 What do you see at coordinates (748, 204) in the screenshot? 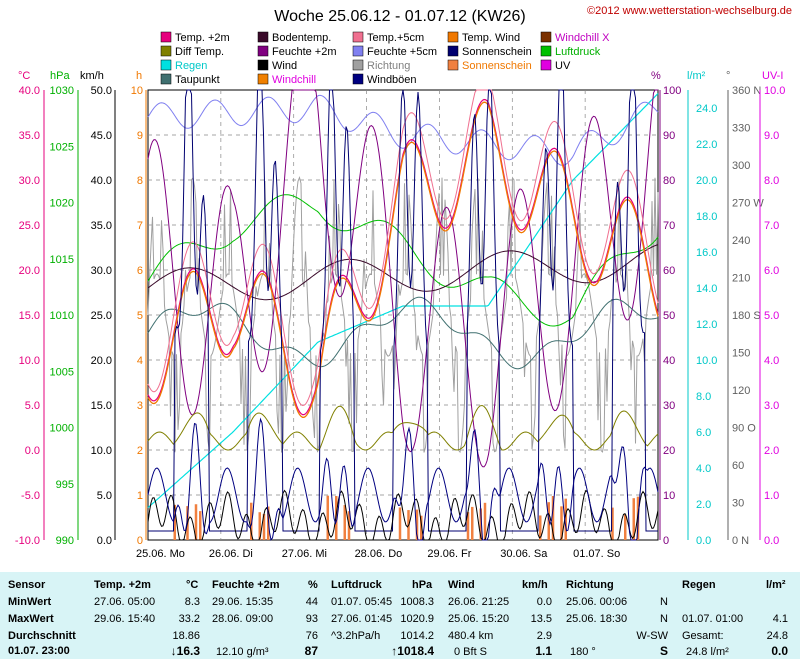
I see `tick-direction: 270 W` at bounding box center [748, 204].